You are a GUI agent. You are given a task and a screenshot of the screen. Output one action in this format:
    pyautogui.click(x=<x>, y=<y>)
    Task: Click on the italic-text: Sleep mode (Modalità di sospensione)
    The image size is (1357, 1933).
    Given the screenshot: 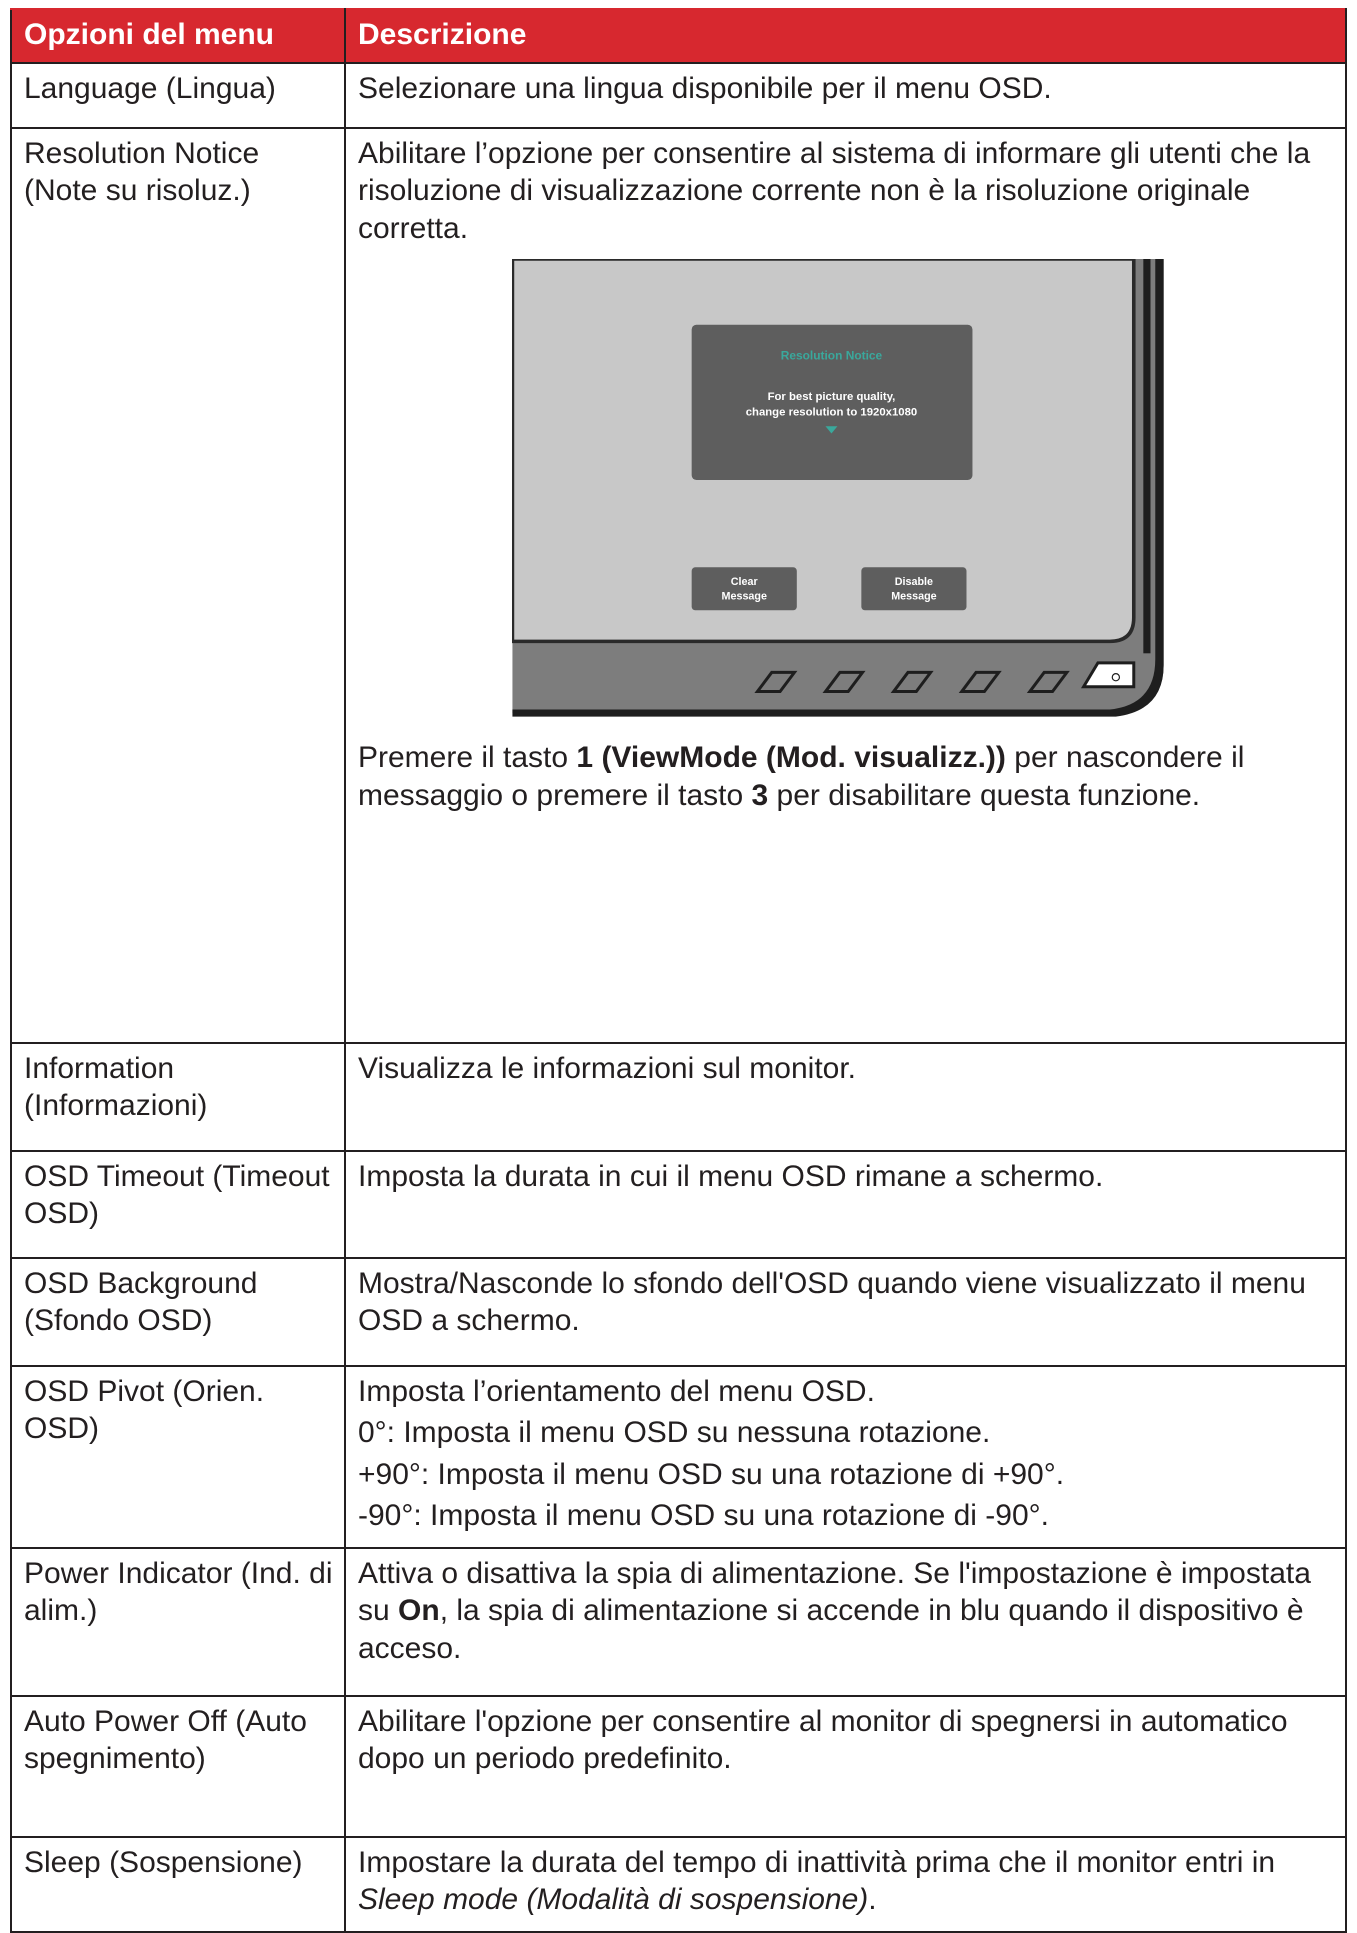 What is the action you would take?
    pyautogui.click(x=613, y=1899)
    